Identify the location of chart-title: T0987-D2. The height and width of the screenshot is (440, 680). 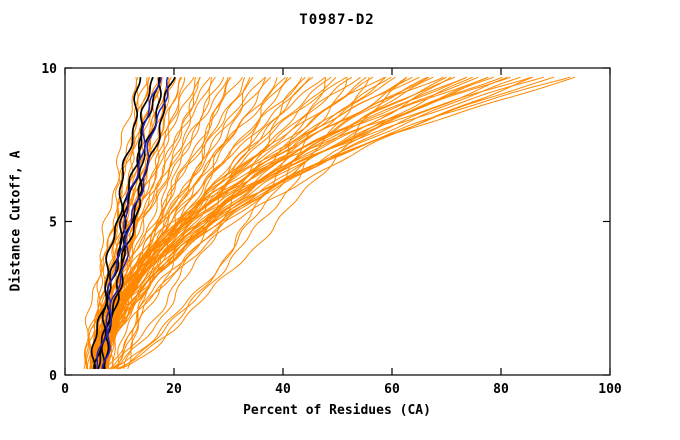
(337, 20).